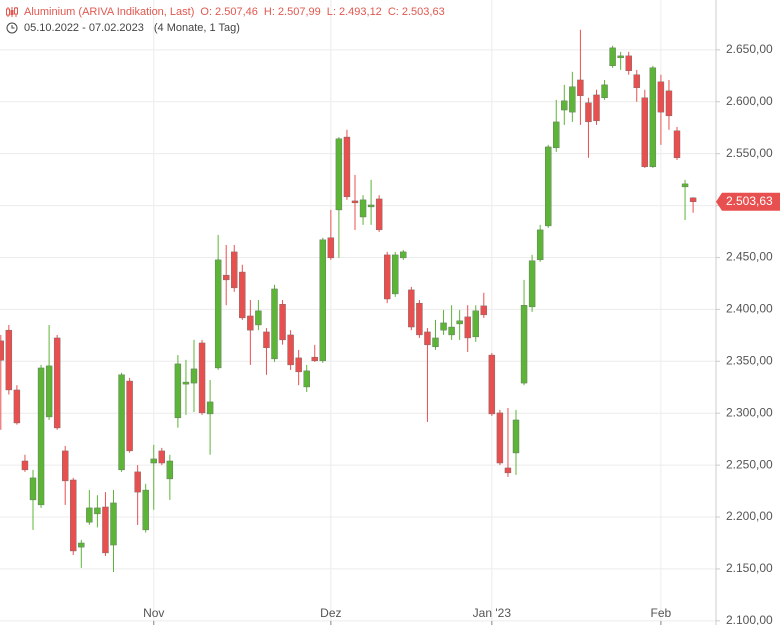 The height and width of the screenshot is (625, 780). Describe the element at coordinates (749, 153) in the screenshot. I see `y-tick-label: 2.550,00` at that location.